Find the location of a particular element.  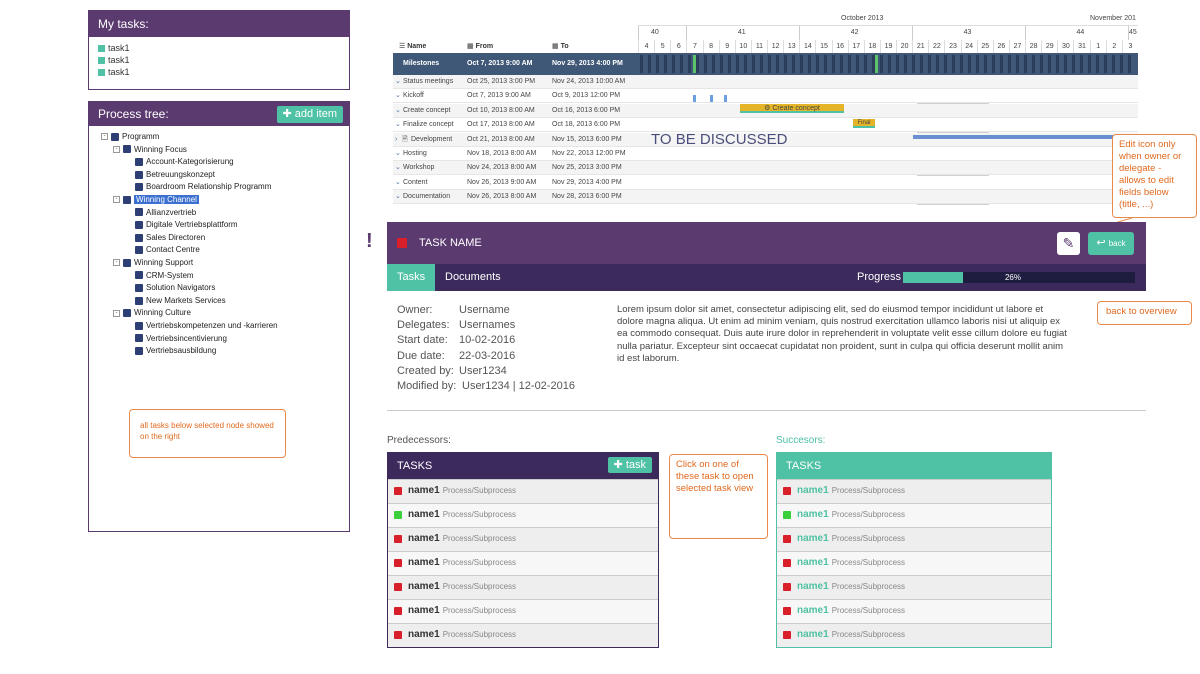

cube-icon is located at coordinates (139, 237).